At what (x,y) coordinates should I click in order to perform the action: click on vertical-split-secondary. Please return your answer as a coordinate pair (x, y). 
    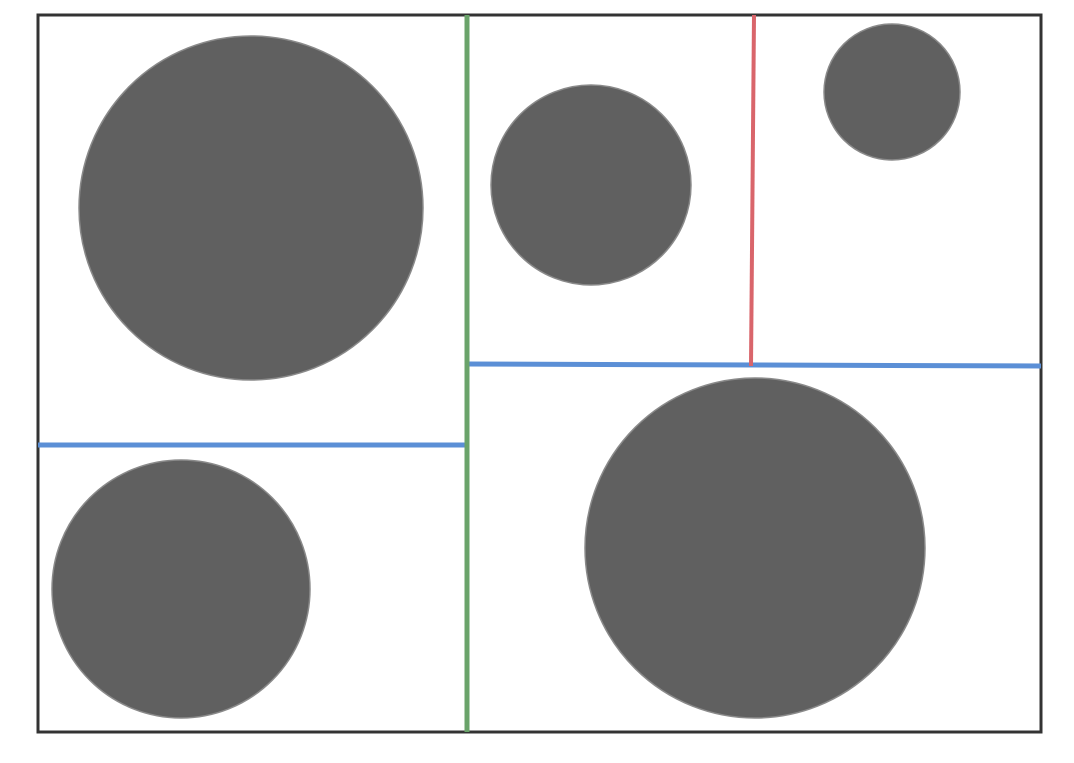
    Looking at the image, I should click on (752, 190).